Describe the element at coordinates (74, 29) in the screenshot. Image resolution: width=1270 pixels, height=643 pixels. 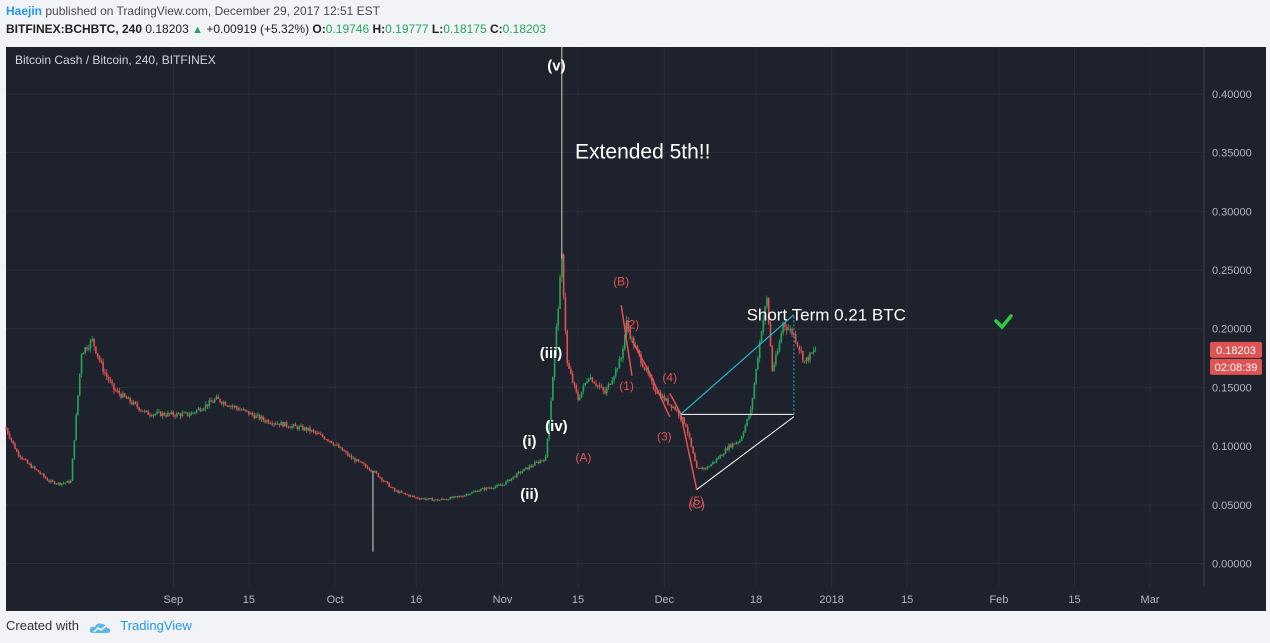
I see `symbol-label: BITFINEX:BCHBTC, 240` at that location.